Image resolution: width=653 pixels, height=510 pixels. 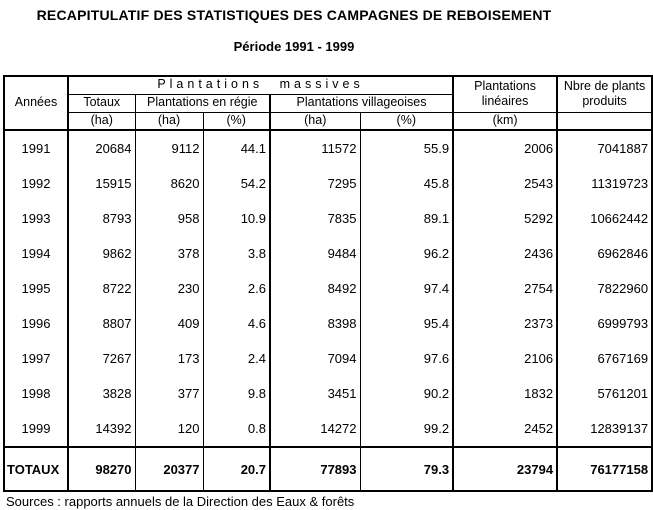 I want to click on regie-pct-cell: 4.6, so click(x=237, y=323).